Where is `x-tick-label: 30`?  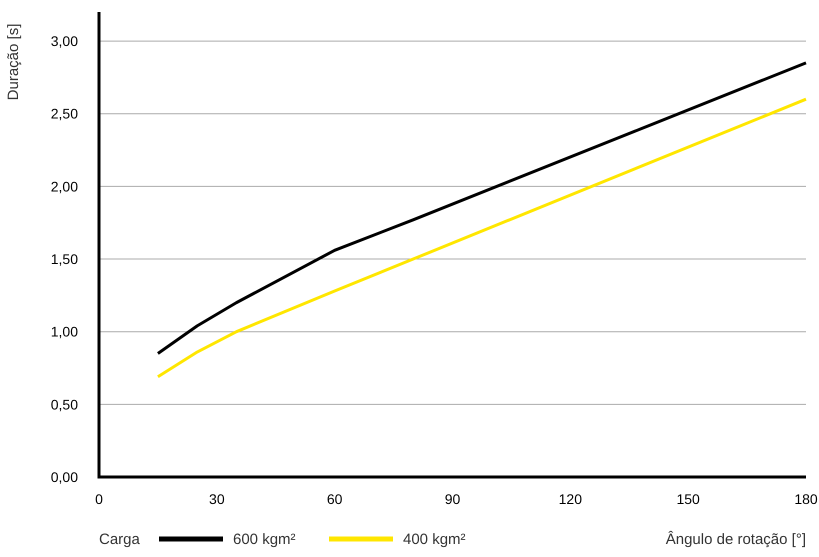 x-tick-label: 30 is located at coordinates (217, 499).